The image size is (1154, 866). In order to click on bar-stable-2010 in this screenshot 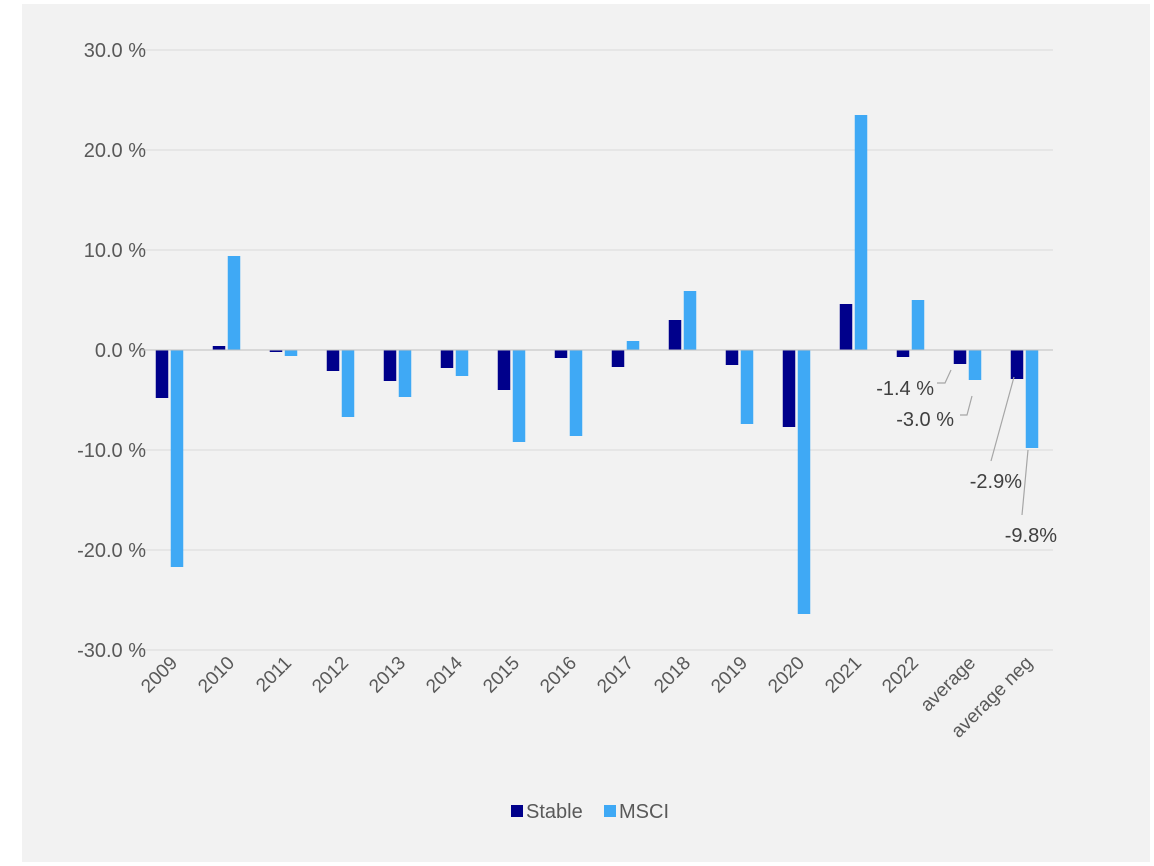, I will do `click(219, 348)`.